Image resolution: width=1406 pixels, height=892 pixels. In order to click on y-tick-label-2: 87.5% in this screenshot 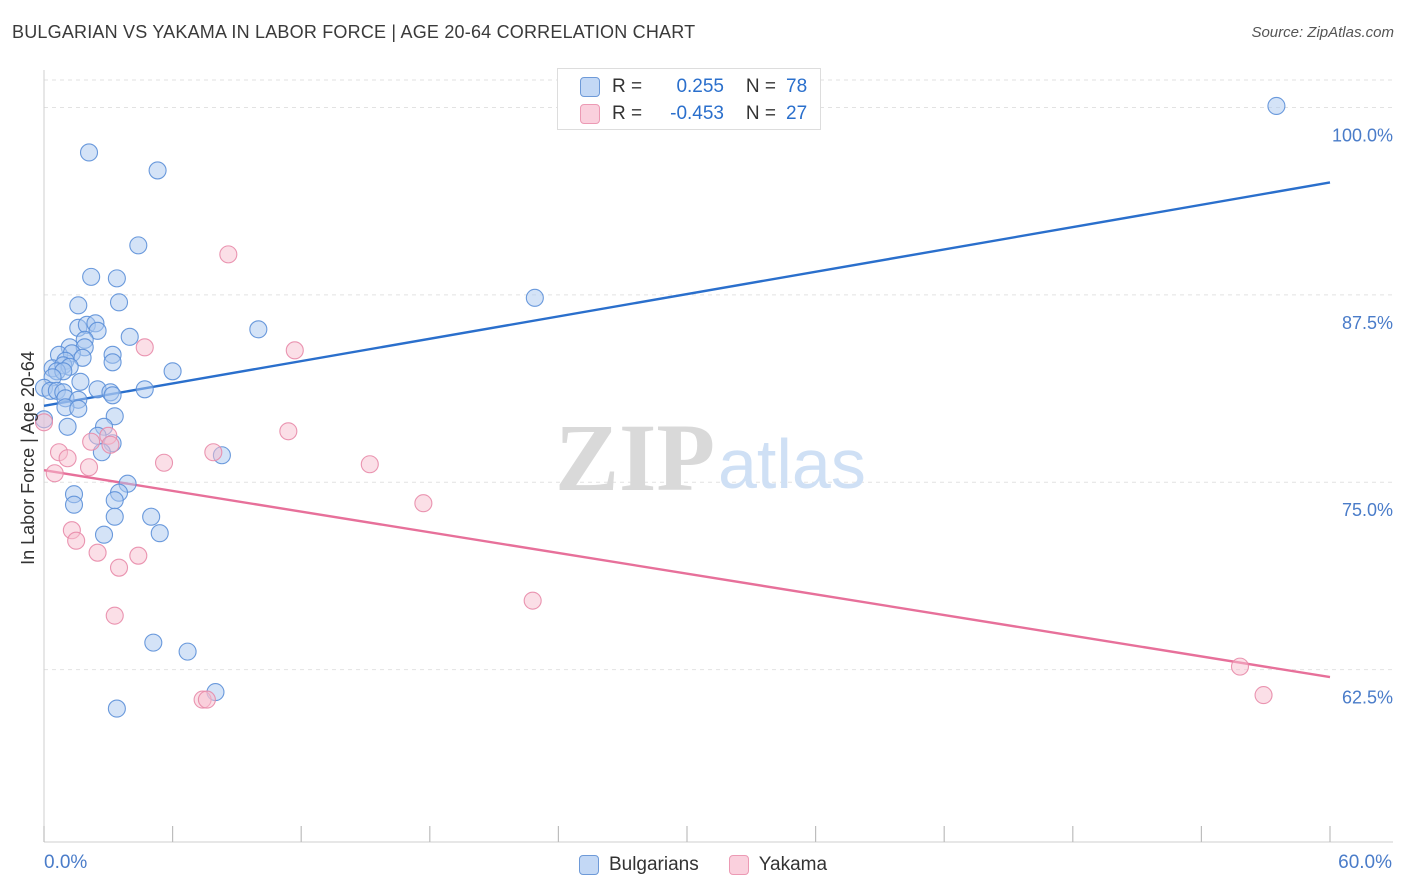, I will do `click(1367, 323)`.